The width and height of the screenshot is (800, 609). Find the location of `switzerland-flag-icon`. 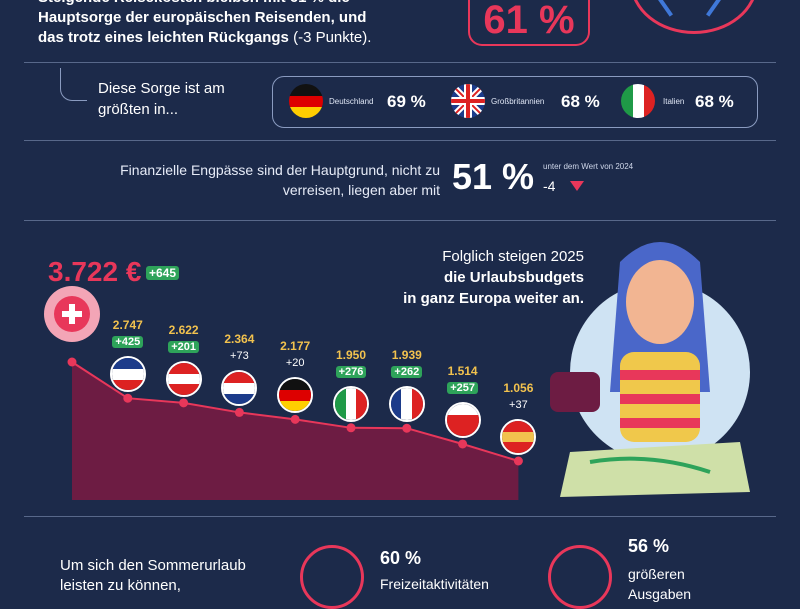

switzerland-flag-icon is located at coordinates (72, 314).